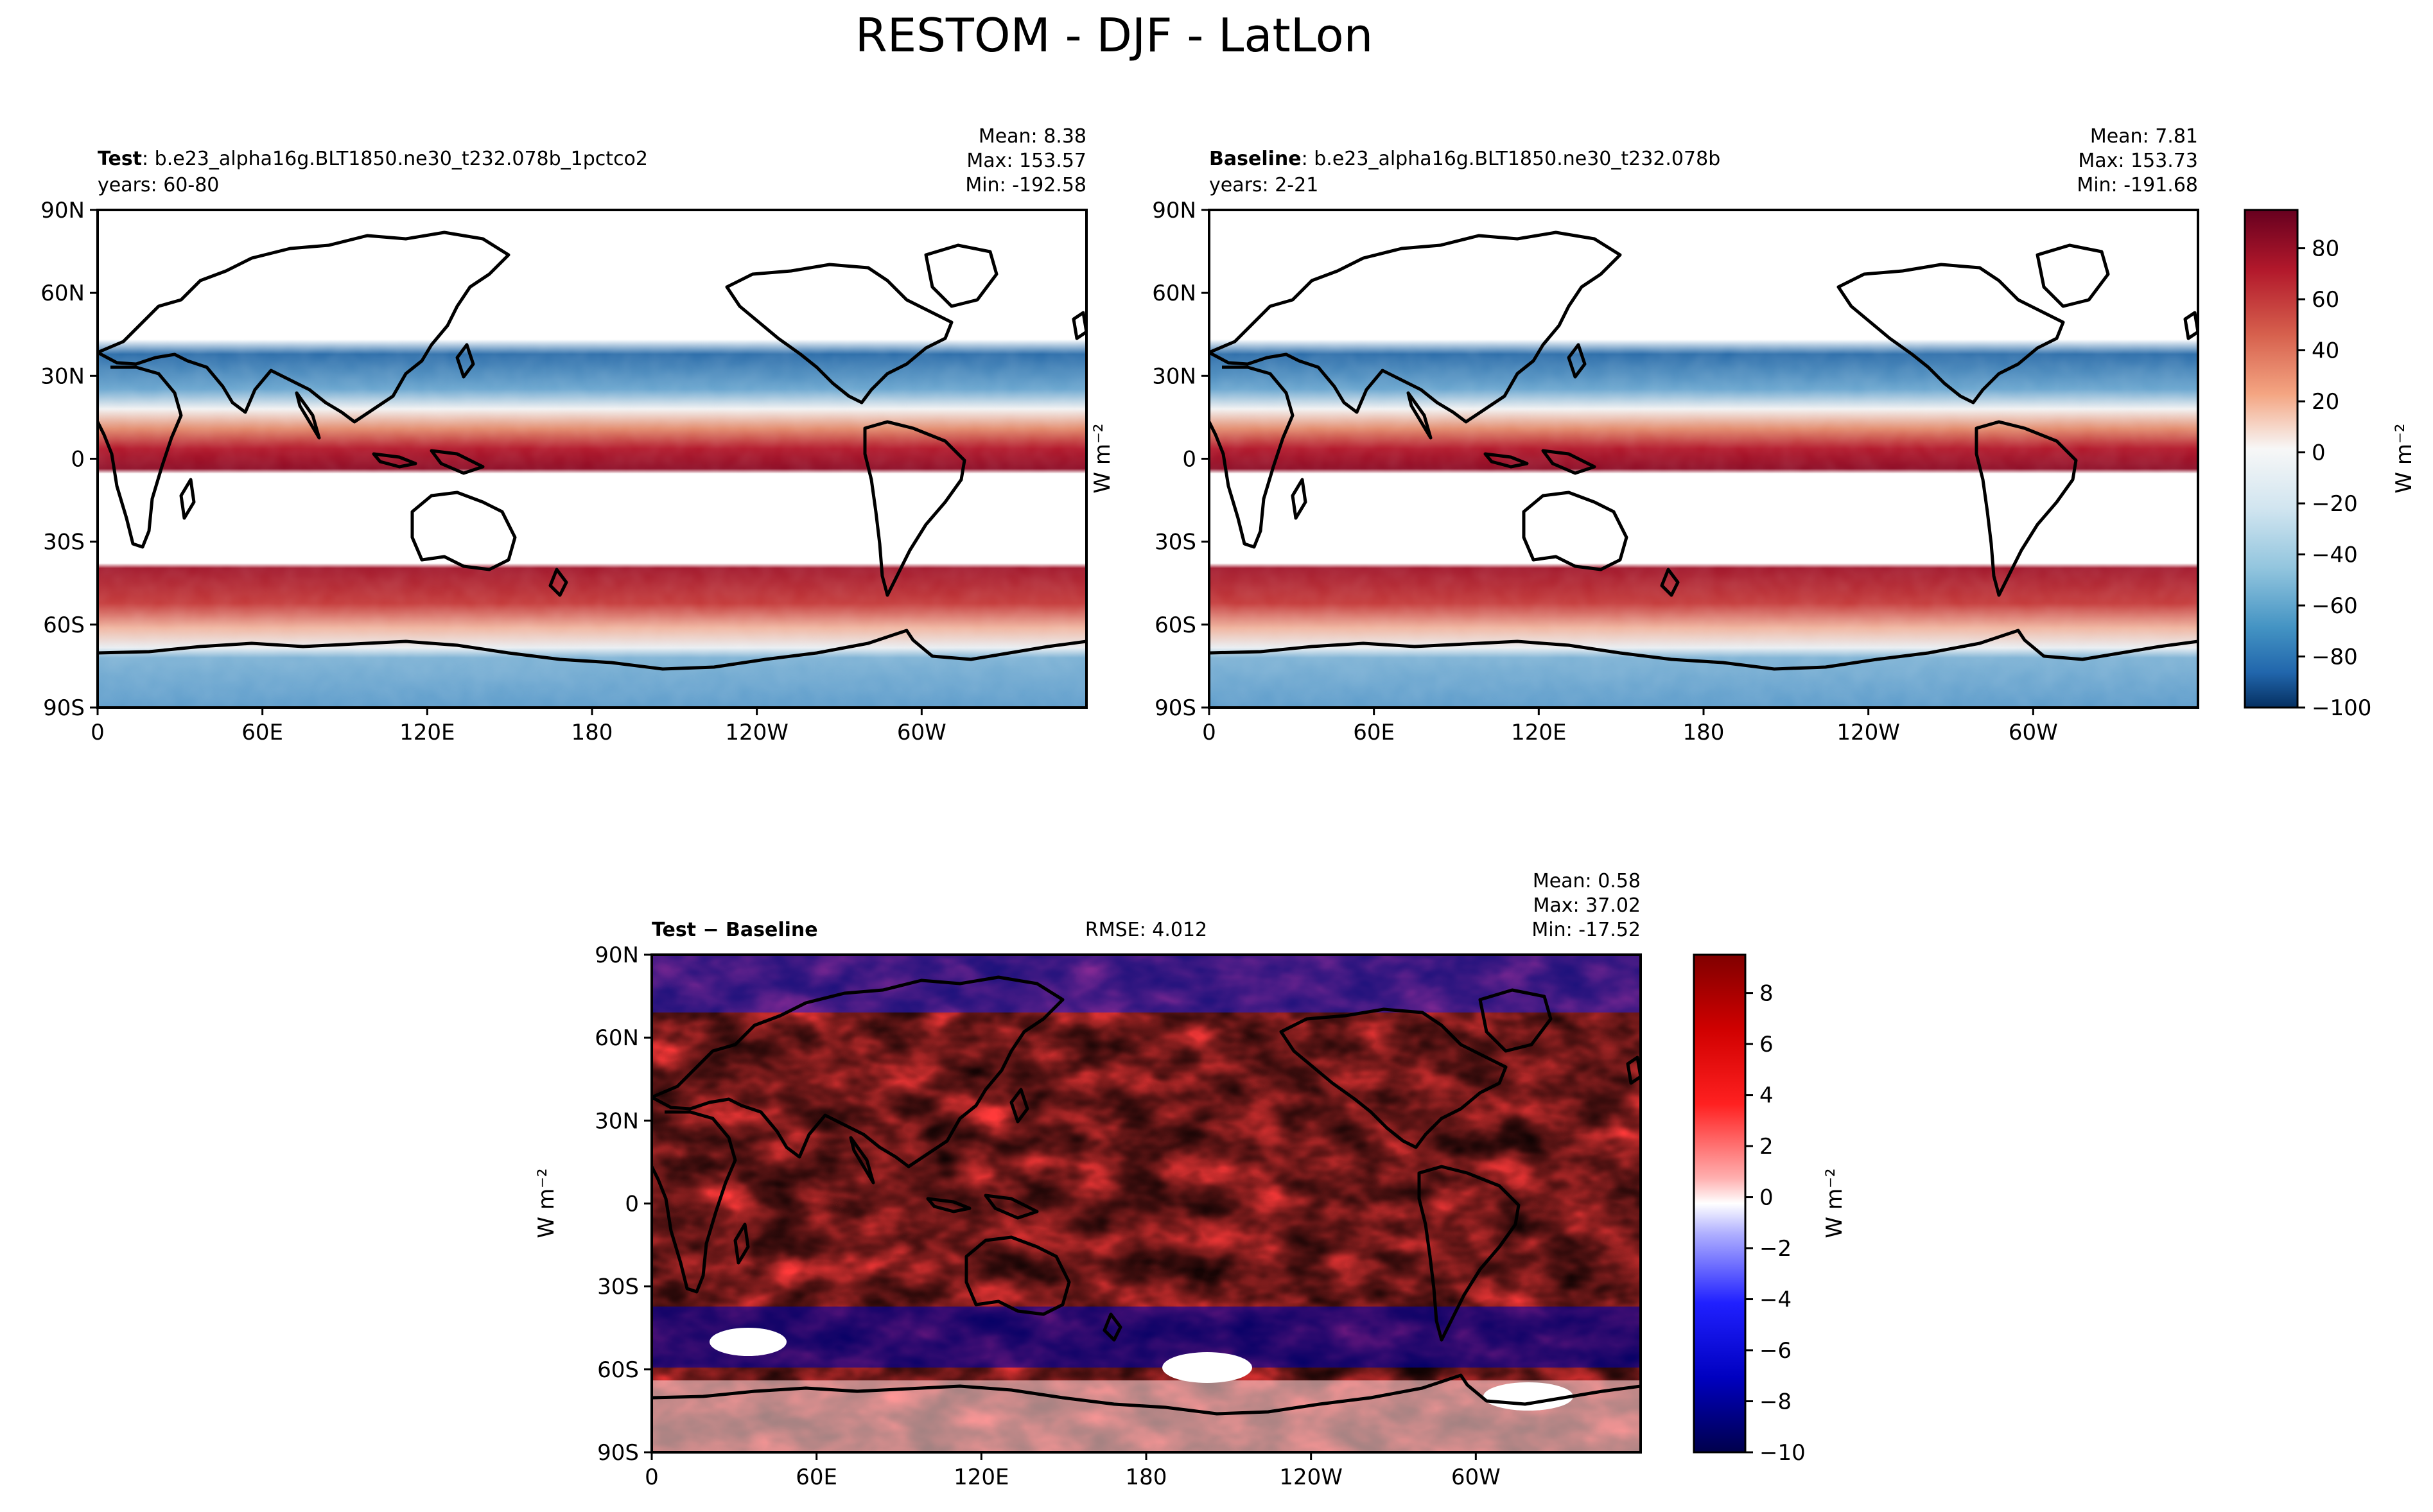 The image size is (2433, 1512). I want to click on test-max: Max: 153.57, so click(1026, 161).